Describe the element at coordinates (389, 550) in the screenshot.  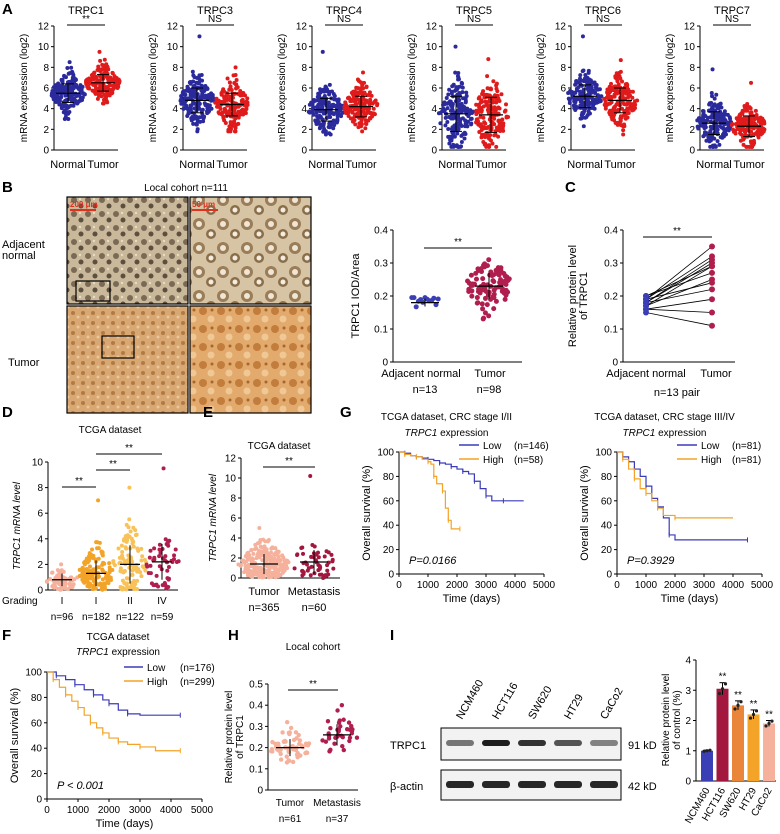
I see `y-tick-label: 20` at that location.